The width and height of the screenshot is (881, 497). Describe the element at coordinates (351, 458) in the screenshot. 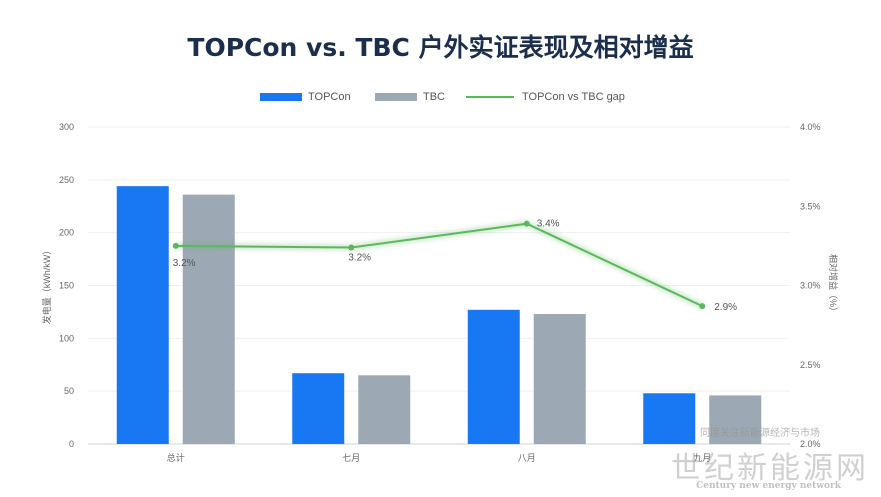

I see `x-tick-label: 七月` at that location.